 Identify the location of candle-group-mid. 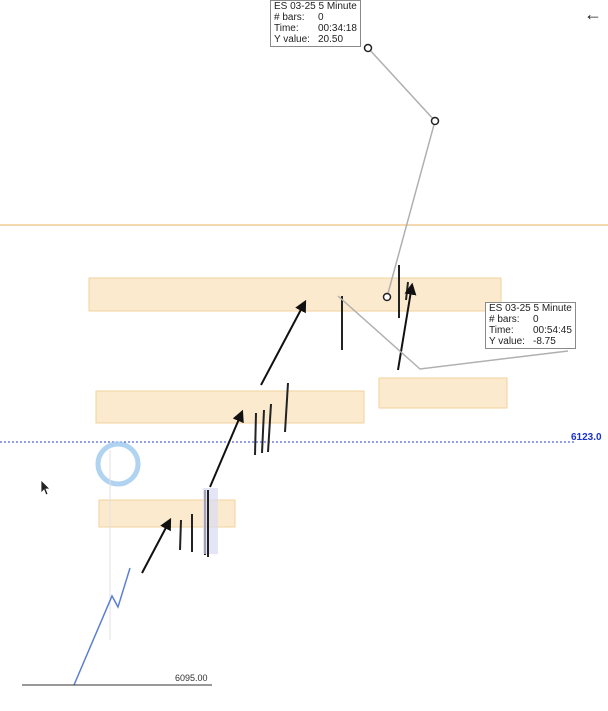
(271, 419).